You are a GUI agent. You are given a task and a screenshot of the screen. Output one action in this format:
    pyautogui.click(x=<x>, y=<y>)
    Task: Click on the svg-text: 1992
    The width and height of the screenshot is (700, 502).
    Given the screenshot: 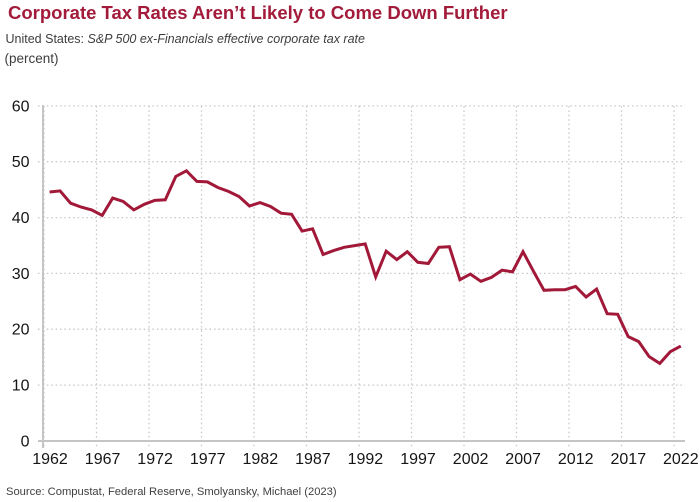 What is the action you would take?
    pyautogui.click(x=366, y=459)
    